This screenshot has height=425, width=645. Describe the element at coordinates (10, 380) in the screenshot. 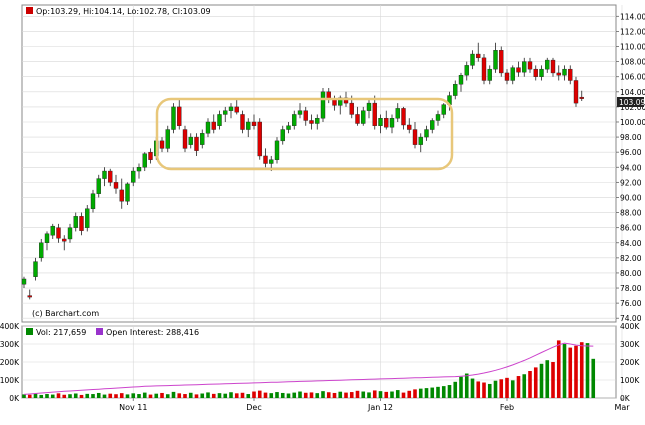

I see `volume-tick-label-left: 100K` at that location.